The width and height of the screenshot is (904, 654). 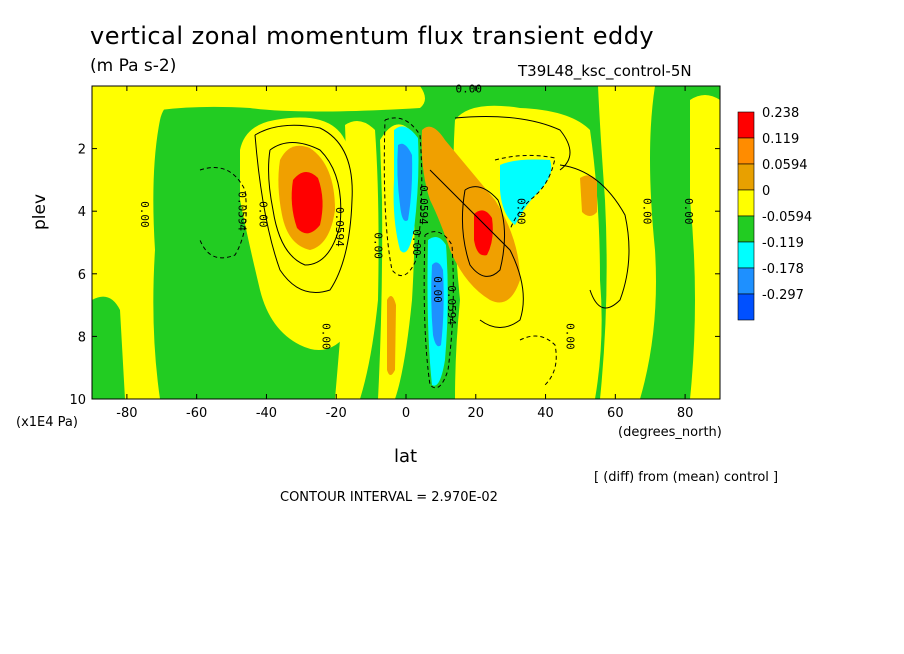 I want to click on x-tick-label: 20, so click(x=476, y=413).